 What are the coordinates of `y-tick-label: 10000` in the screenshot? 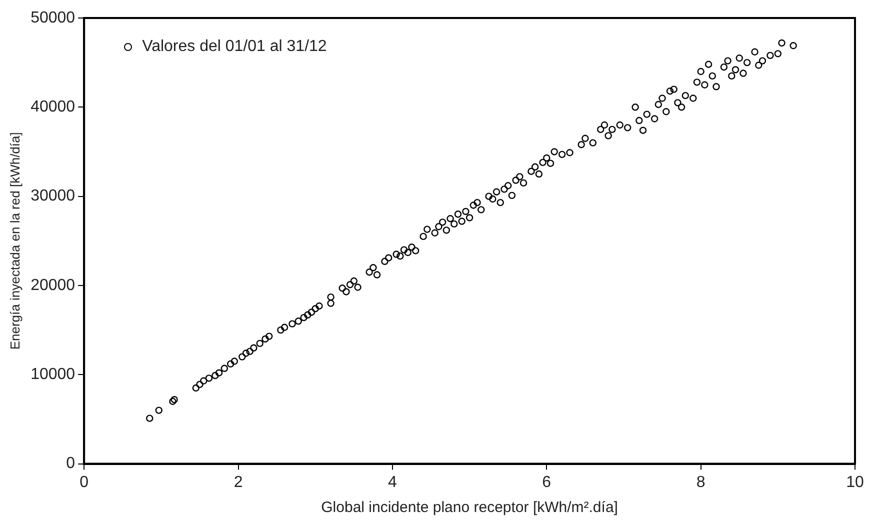 It's located at (53, 375).